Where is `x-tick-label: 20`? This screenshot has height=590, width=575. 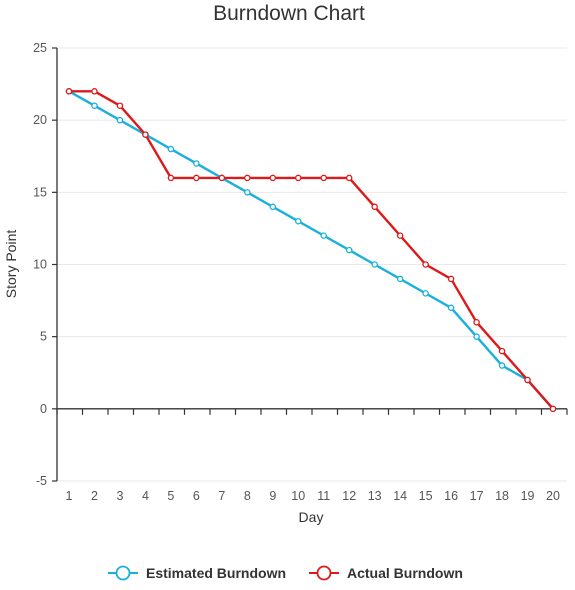
x-tick-label: 20 is located at coordinates (553, 496).